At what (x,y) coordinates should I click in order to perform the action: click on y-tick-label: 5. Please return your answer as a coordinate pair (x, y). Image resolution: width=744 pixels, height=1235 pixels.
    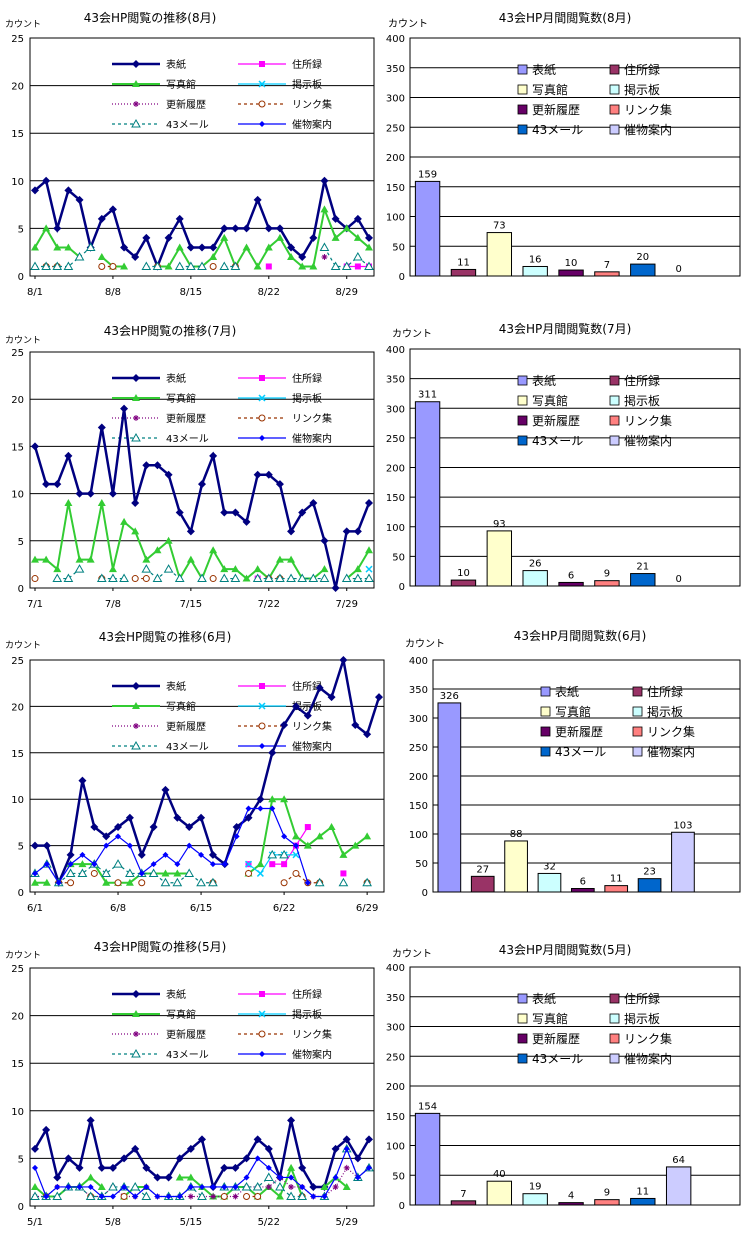
    Looking at the image, I should click on (21, 847).